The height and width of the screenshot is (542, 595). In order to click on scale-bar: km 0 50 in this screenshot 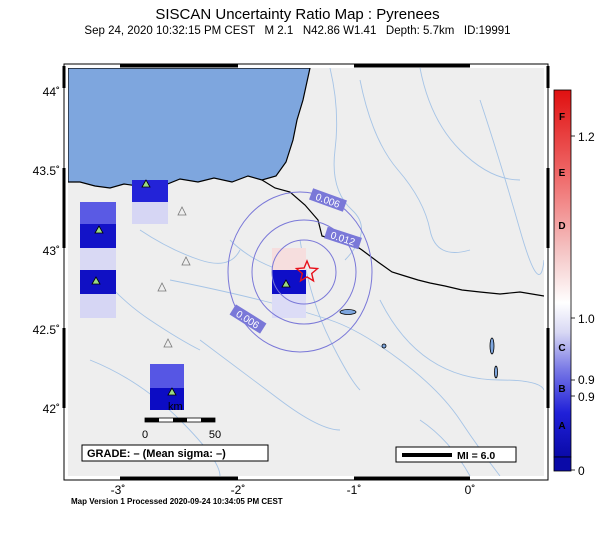, I will do `click(181, 421)`.